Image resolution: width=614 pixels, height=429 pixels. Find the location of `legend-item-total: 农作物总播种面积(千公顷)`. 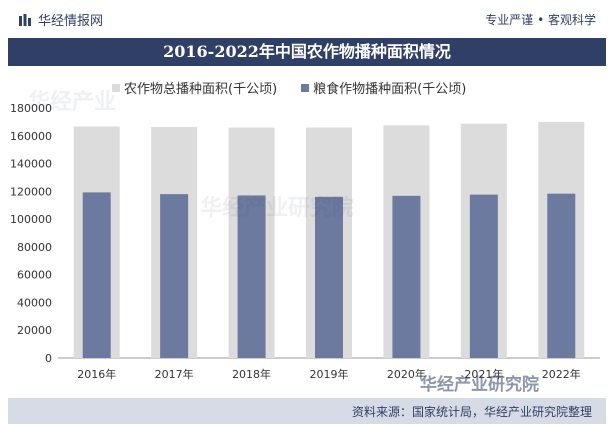

legend-item-total: 农作物总播种面积(千公顷) is located at coordinates (194, 87).